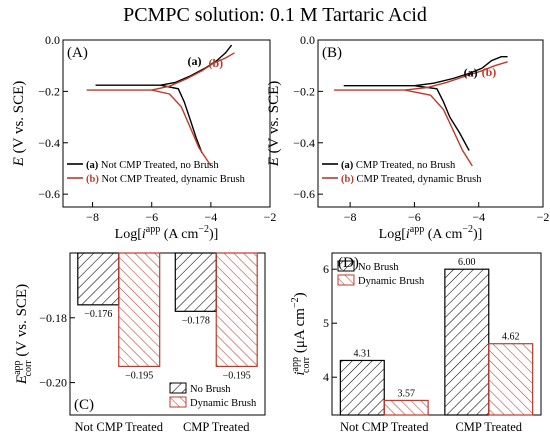  What do you see at coordinates (326, 323) in the screenshot?
I see `panel-d-y-tick-label: 5` at bounding box center [326, 323].